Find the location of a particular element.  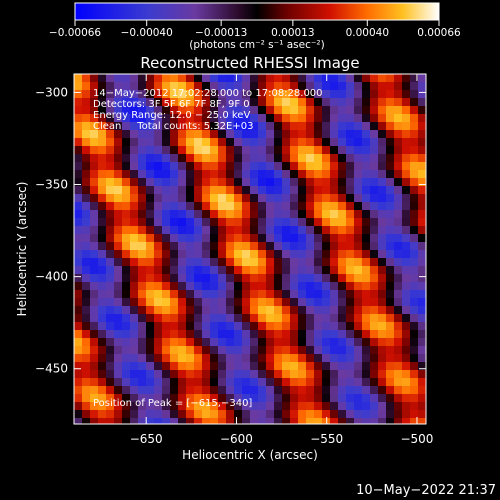

y-axis-label: Heliocentric Y (arcsec) is located at coordinates (22, 249).